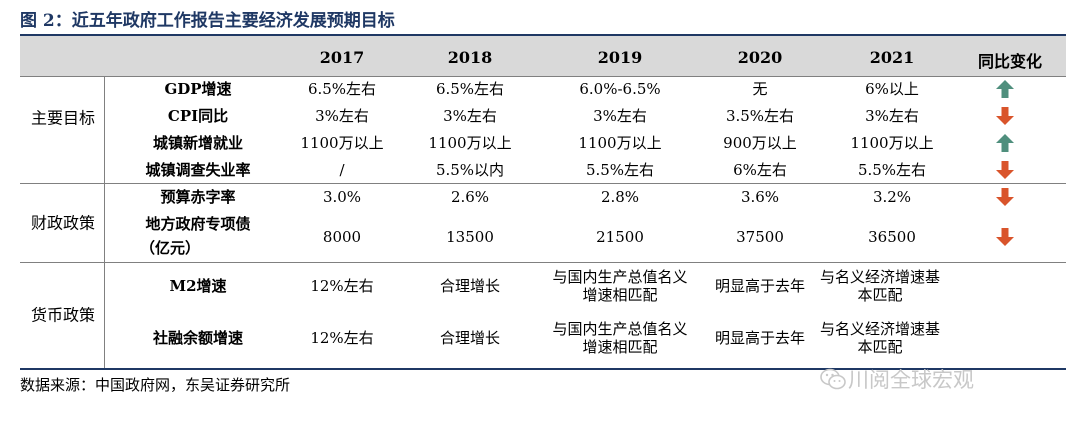 The width and height of the screenshot is (1080, 422). What do you see at coordinates (198, 89) in the screenshot?
I see `row-label-gdp: GDP增速` at bounding box center [198, 89].